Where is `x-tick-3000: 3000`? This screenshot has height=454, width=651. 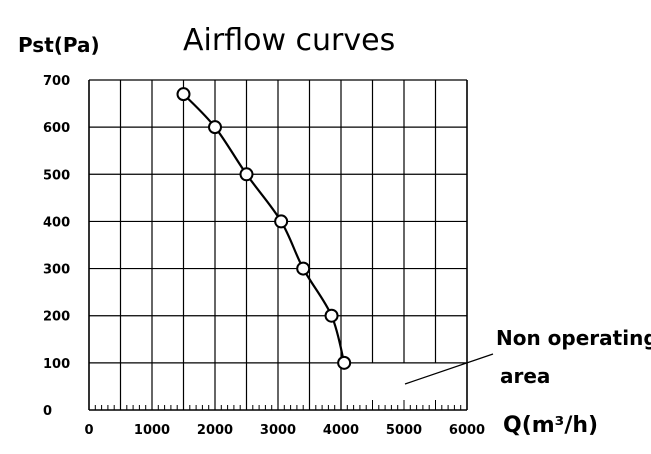
x-tick-3000: 3000 is located at coordinates (278, 430).